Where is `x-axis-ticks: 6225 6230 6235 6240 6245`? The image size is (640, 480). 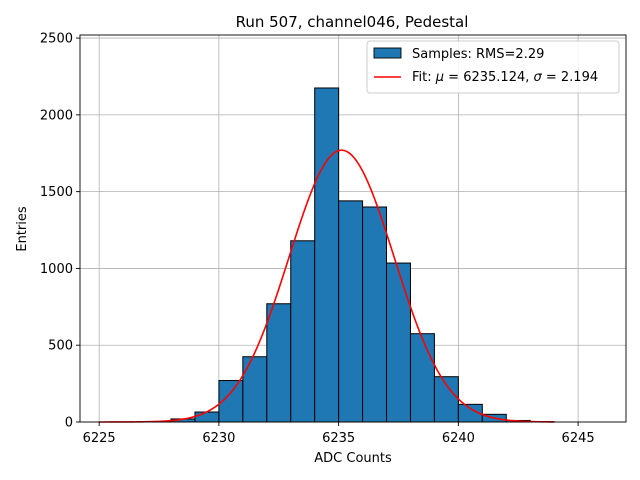 x-axis-ticks: 6225 6230 6235 6240 6245 is located at coordinates (339, 434).